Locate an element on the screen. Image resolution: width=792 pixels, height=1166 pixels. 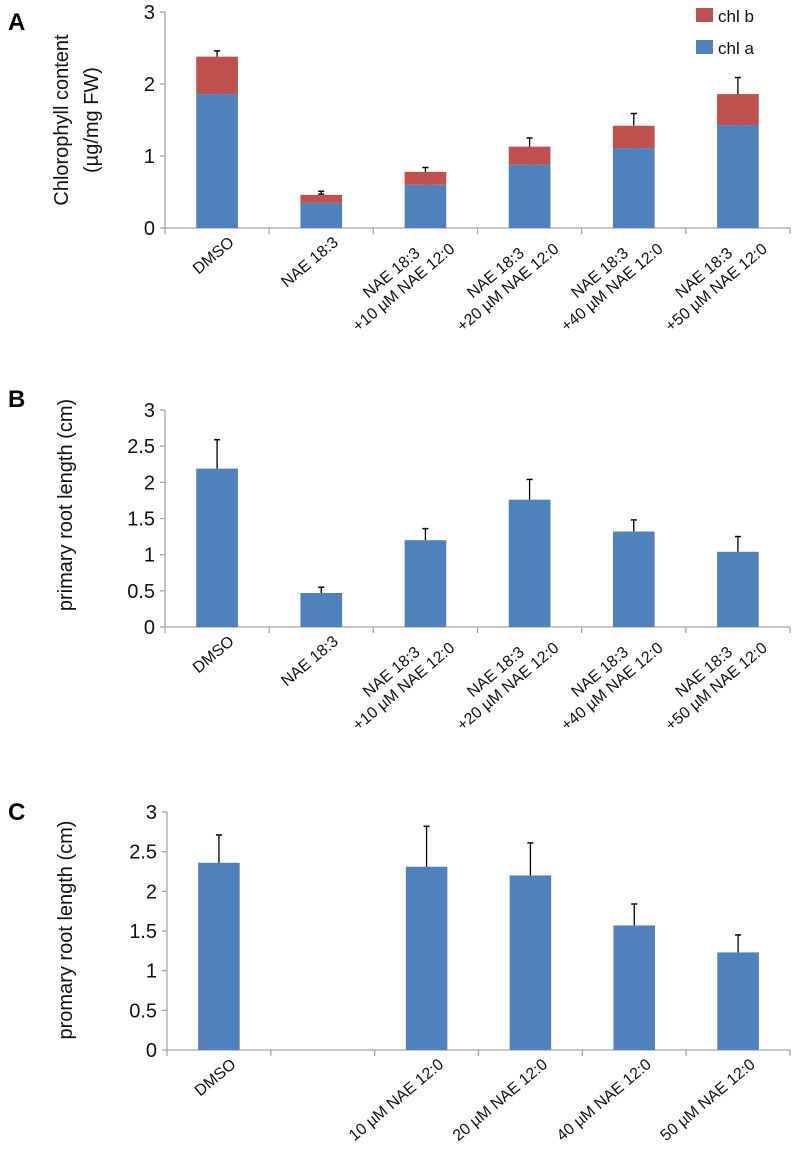
y-axis-label: Chlorophyll content is located at coordinates (62, 120).